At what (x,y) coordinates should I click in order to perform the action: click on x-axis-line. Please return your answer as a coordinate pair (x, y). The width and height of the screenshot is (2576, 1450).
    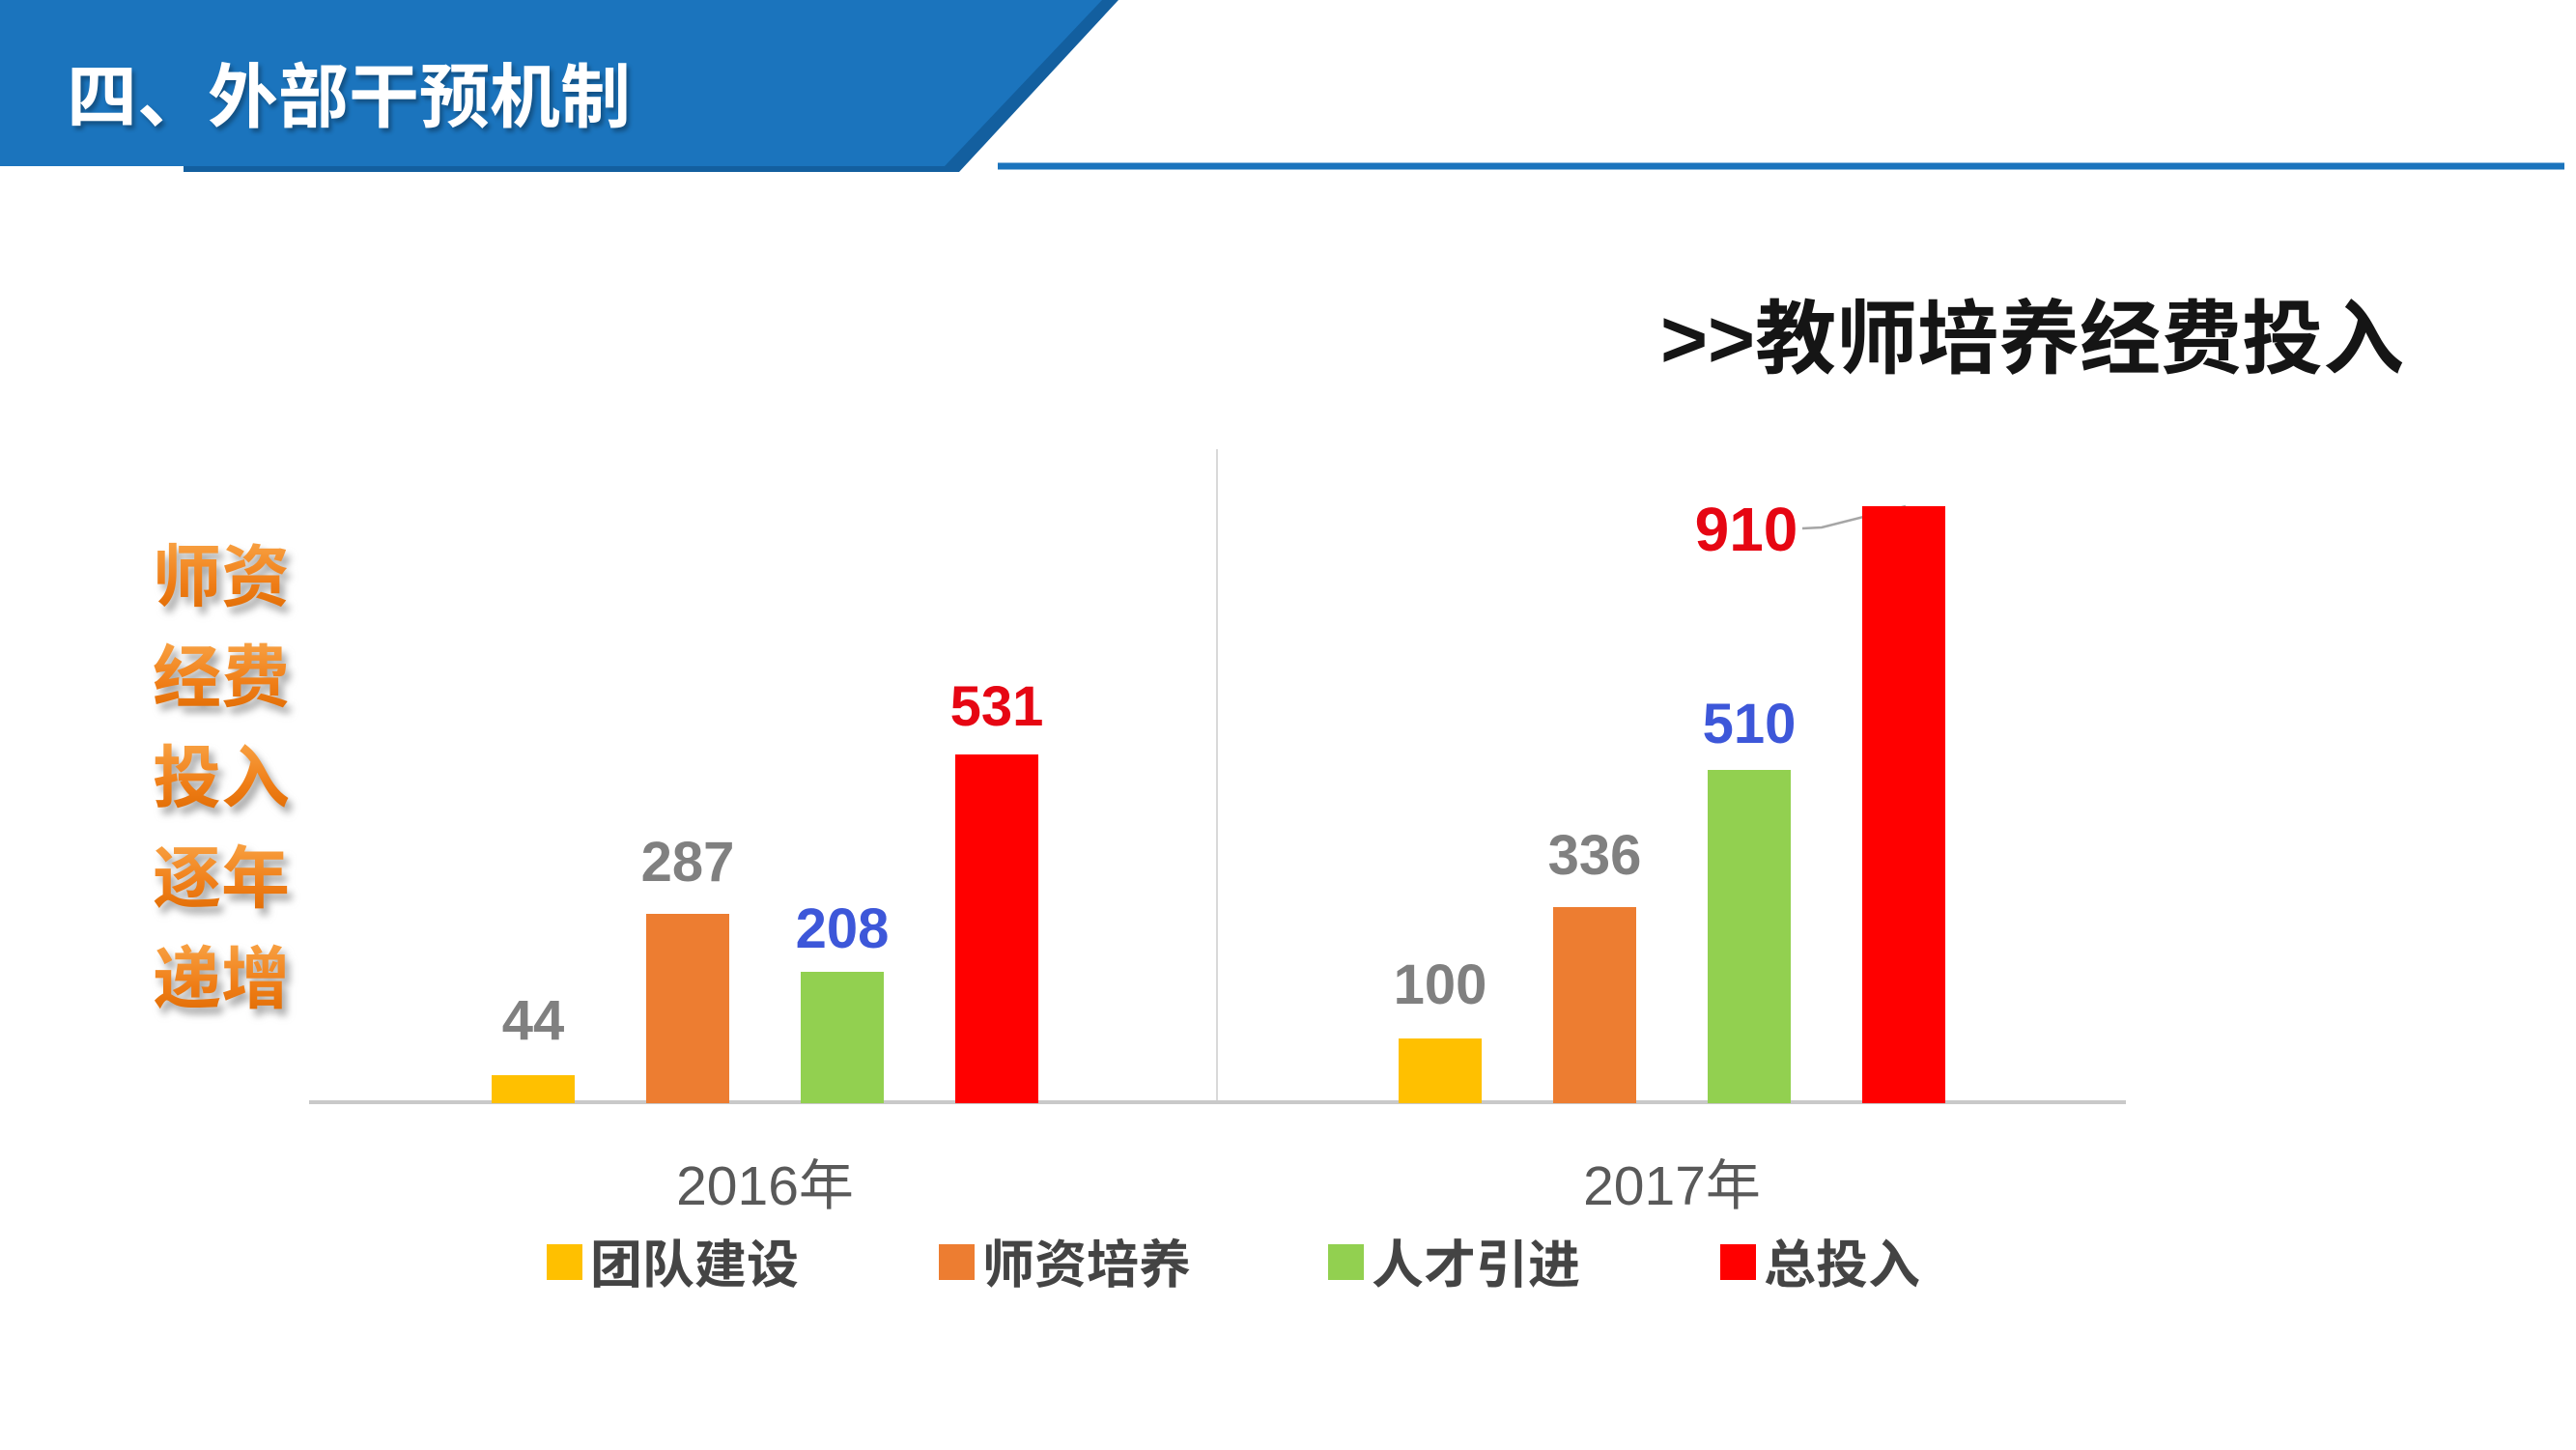
    Looking at the image, I should click on (1217, 1102).